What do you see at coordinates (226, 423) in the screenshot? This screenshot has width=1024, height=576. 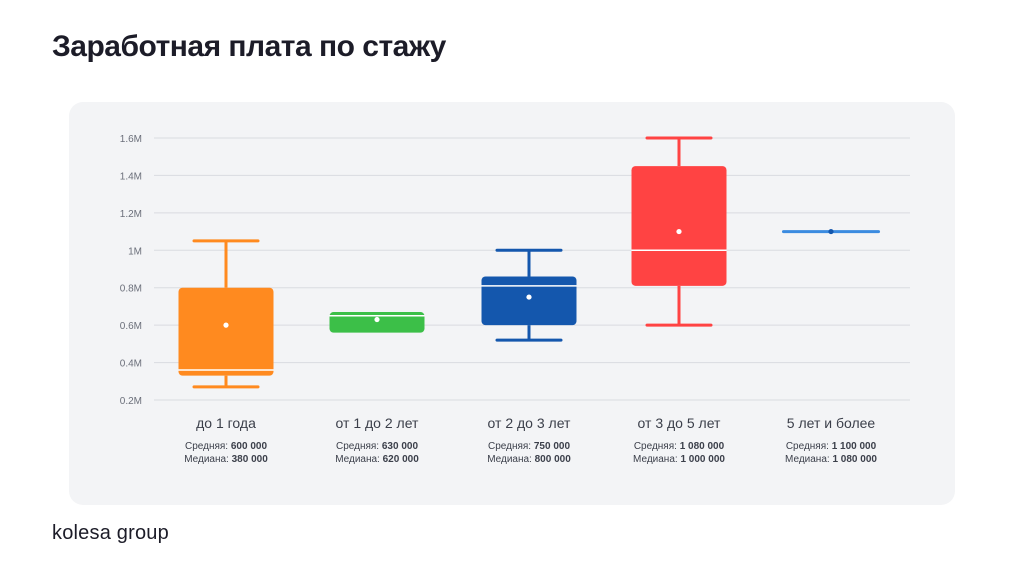 I see `category-label: до 1 года` at bounding box center [226, 423].